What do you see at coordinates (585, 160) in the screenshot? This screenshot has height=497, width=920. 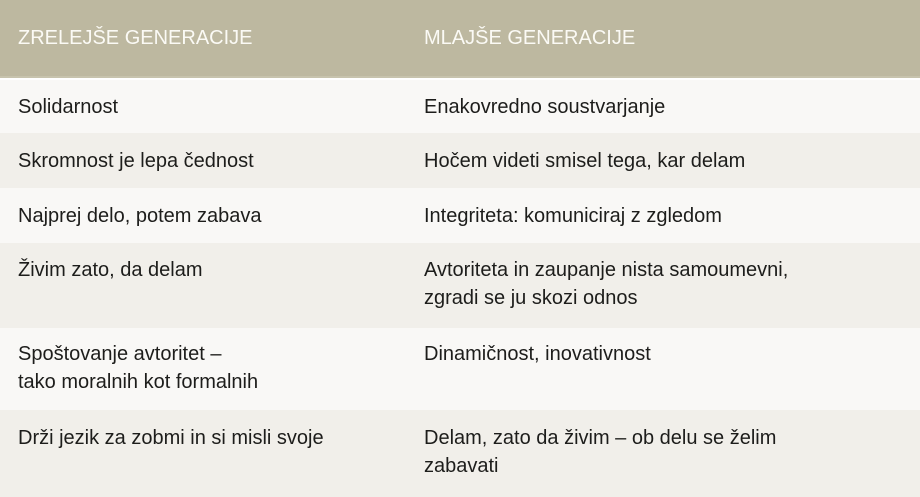 I see `cell-line: Hočem videti smisel tega, kar delam` at bounding box center [585, 160].